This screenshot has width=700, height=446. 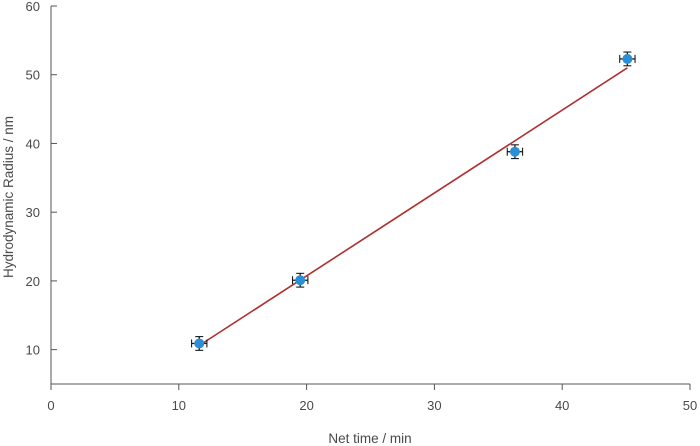 What do you see at coordinates (50, 405) in the screenshot?
I see `x-tick-label: 0` at bounding box center [50, 405].